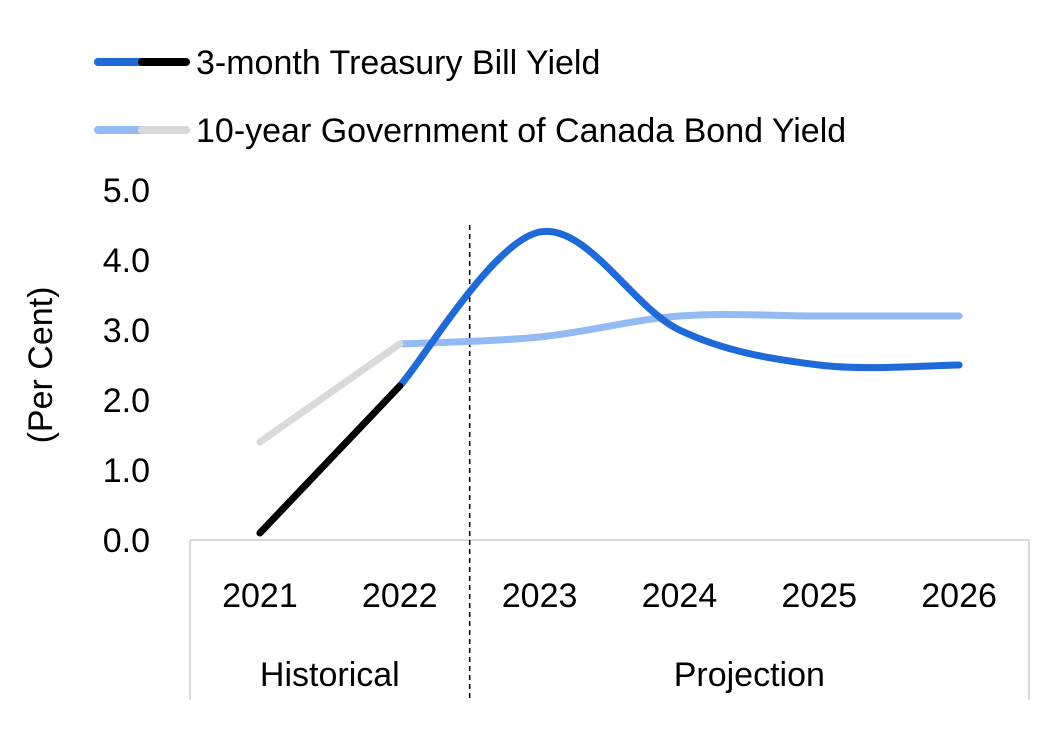 This screenshot has width=1051, height=733. What do you see at coordinates (126, 366) in the screenshot?
I see `y-axis-ticks: 0.0 1.0 2.0 3.0 4.0 5.0` at bounding box center [126, 366].